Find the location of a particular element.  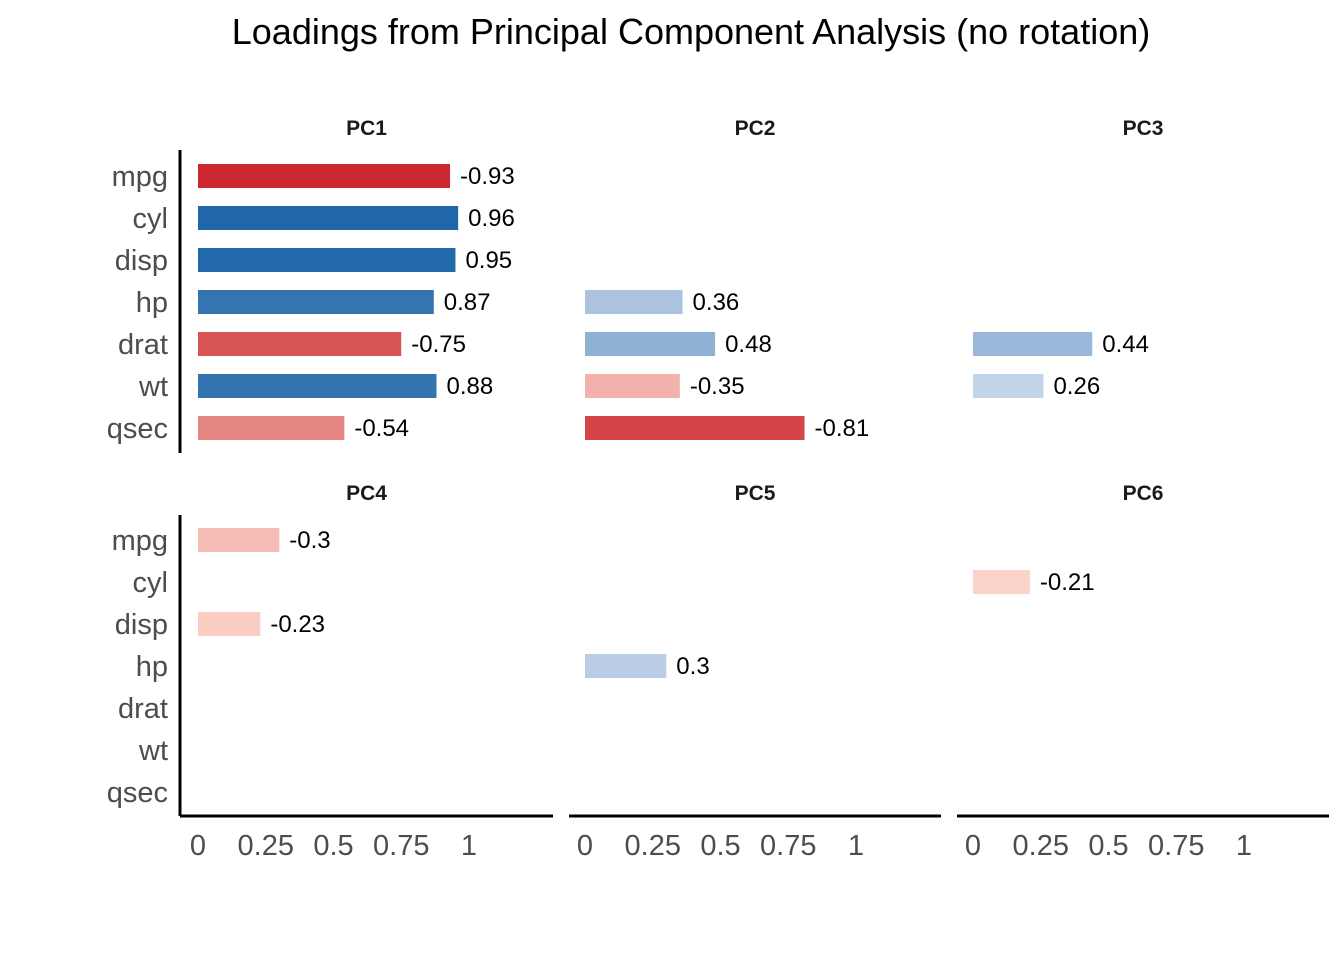

data-label: -0.23 is located at coordinates (297, 624).